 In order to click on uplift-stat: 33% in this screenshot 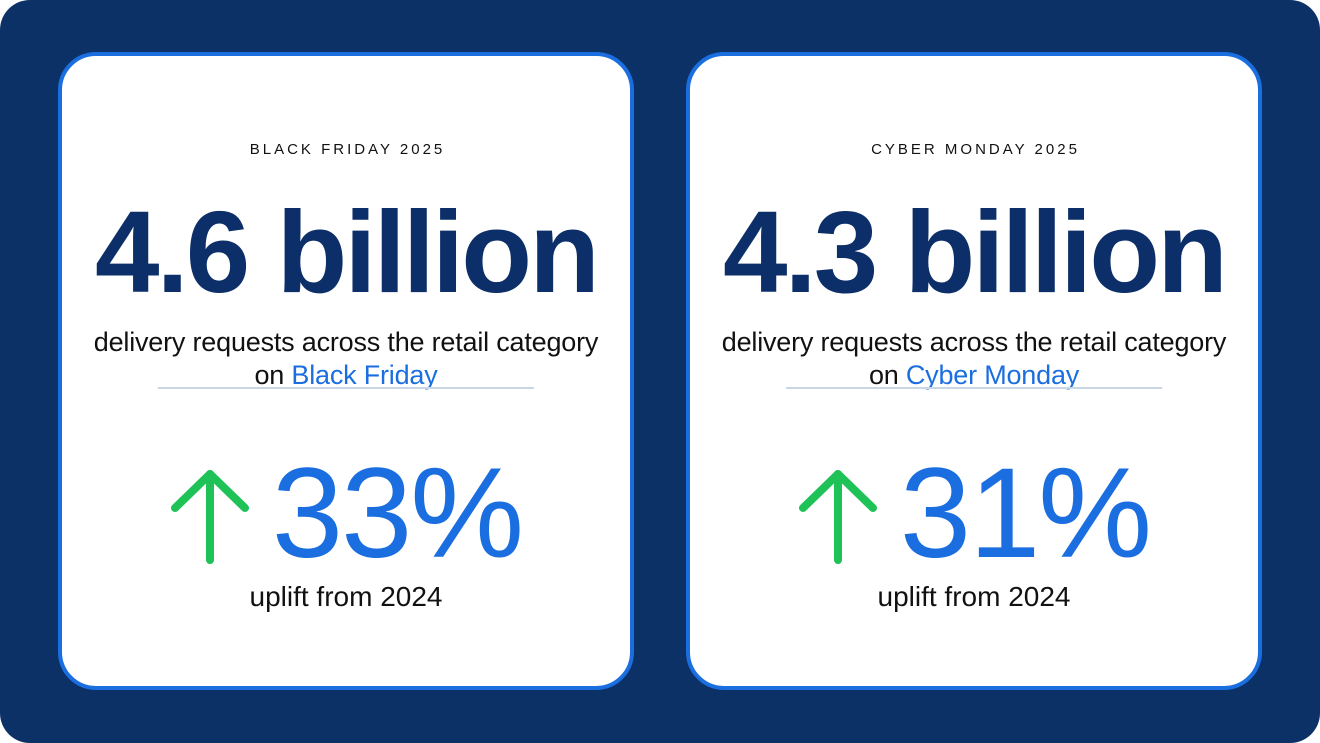, I will do `click(346, 513)`.